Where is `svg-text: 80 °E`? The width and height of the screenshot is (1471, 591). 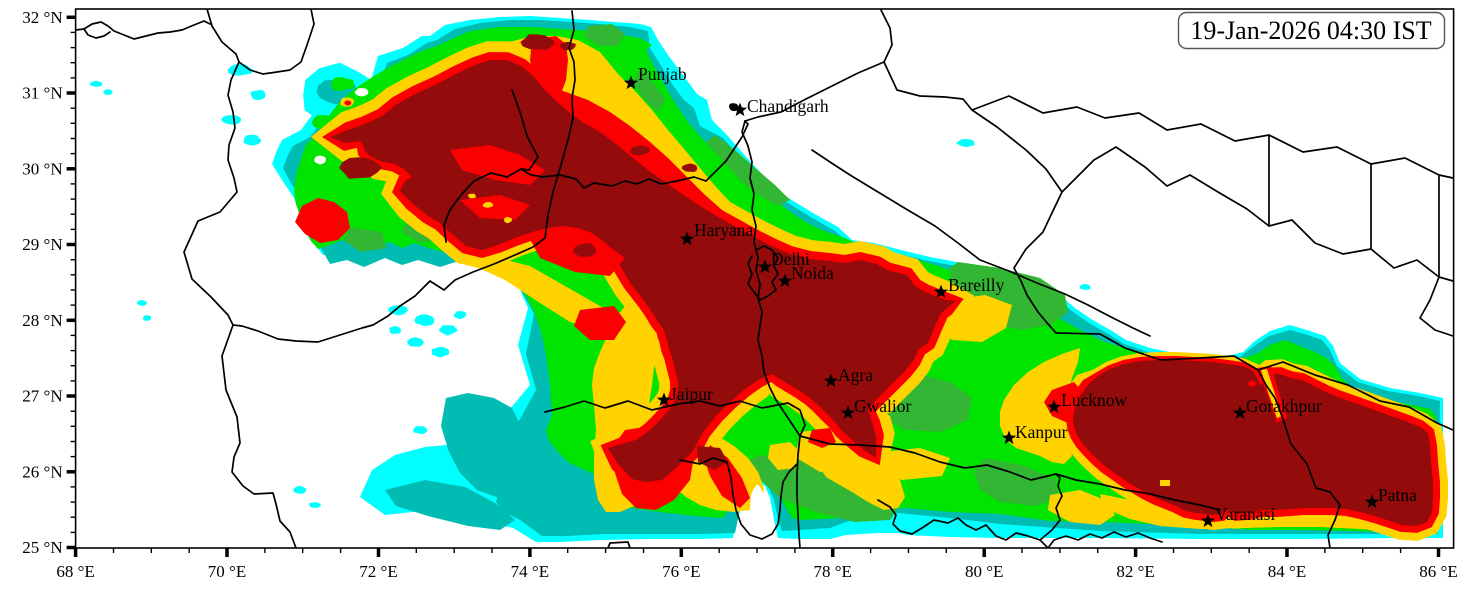 svg-text: 80 °E is located at coordinates (984, 571).